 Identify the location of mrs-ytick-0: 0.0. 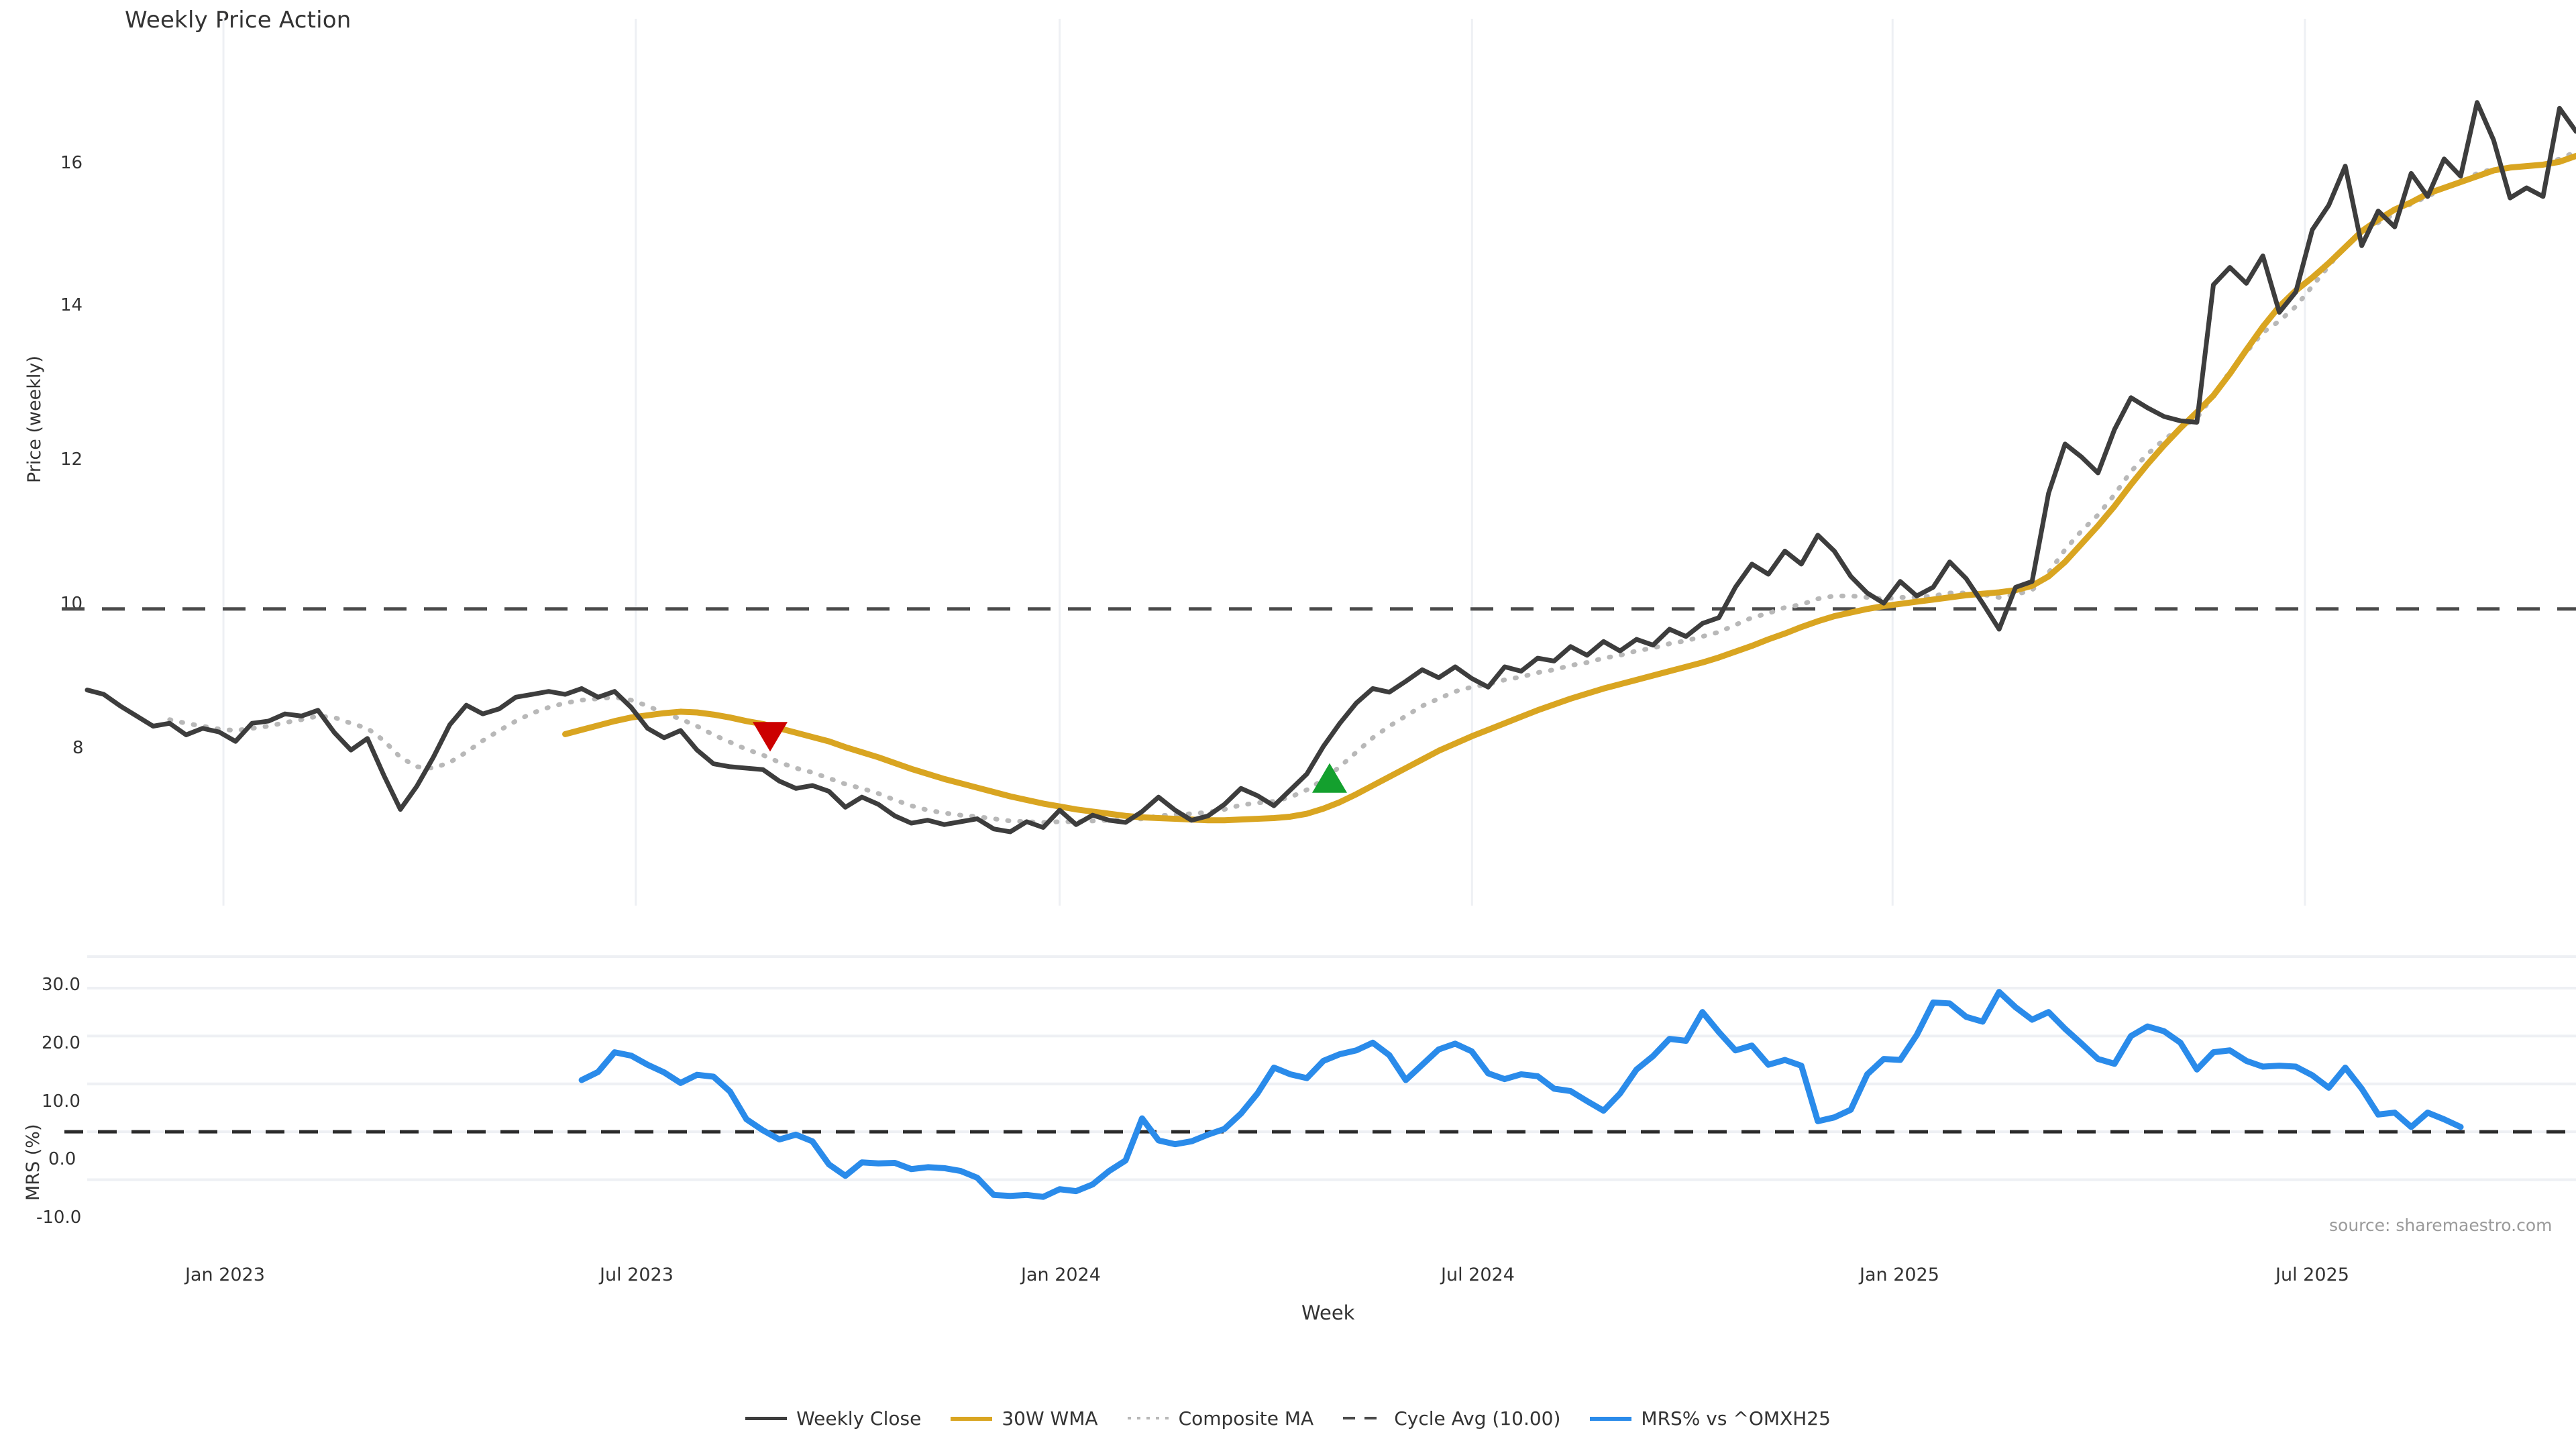
(62, 1159).